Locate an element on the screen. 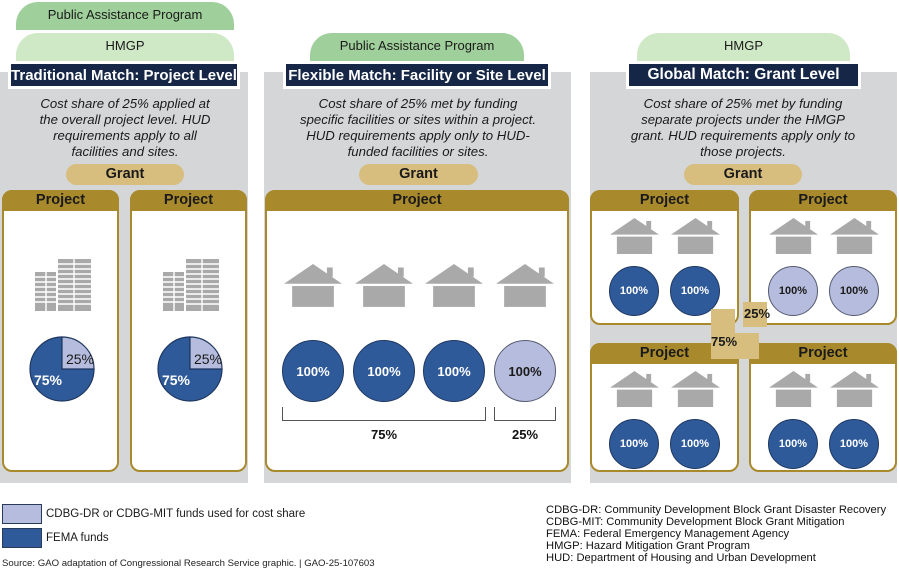 Image resolution: width=899 pixels, height=571 pixels. legend-swatch-fema is located at coordinates (22, 538).